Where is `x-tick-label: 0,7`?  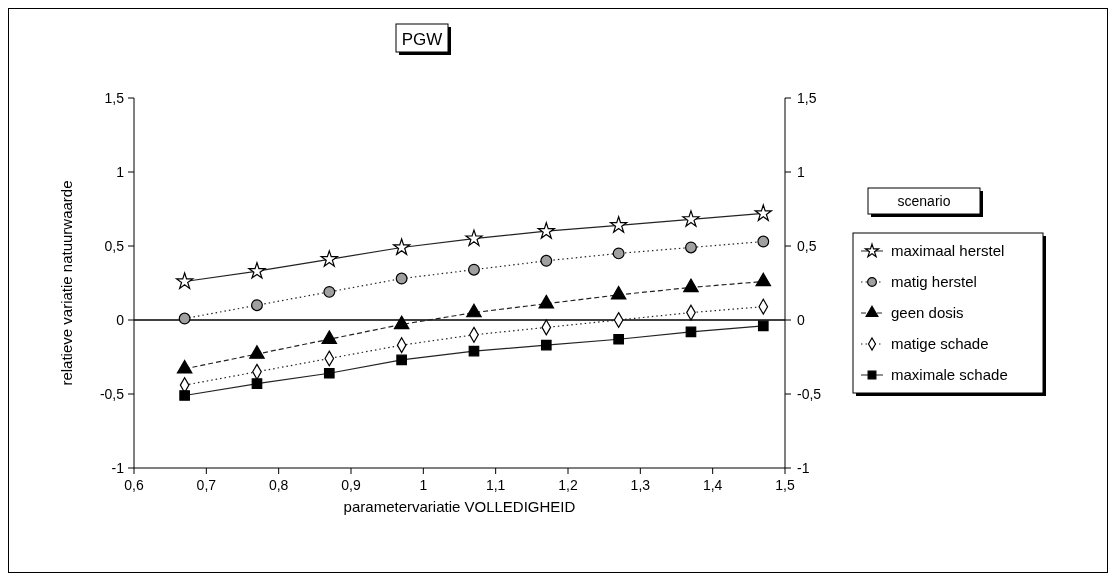 x-tick-label: 0,7 is located at coordinates (206, 485).